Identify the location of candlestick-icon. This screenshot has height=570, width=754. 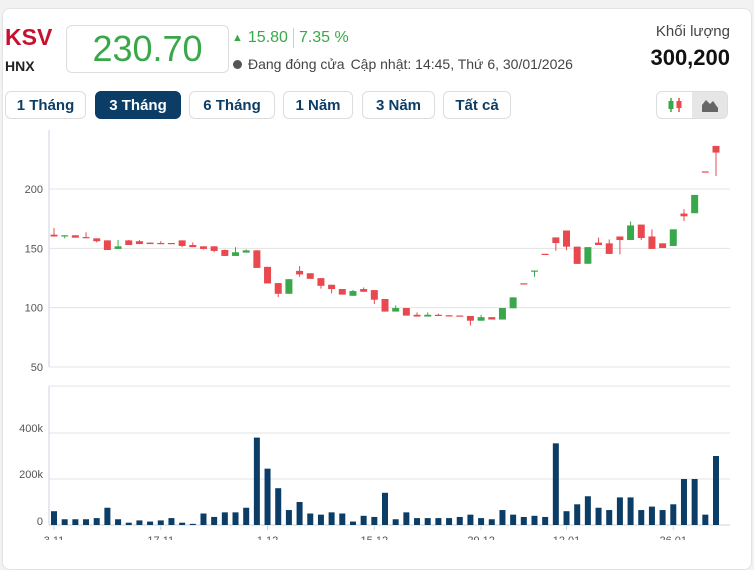
(674, 105).